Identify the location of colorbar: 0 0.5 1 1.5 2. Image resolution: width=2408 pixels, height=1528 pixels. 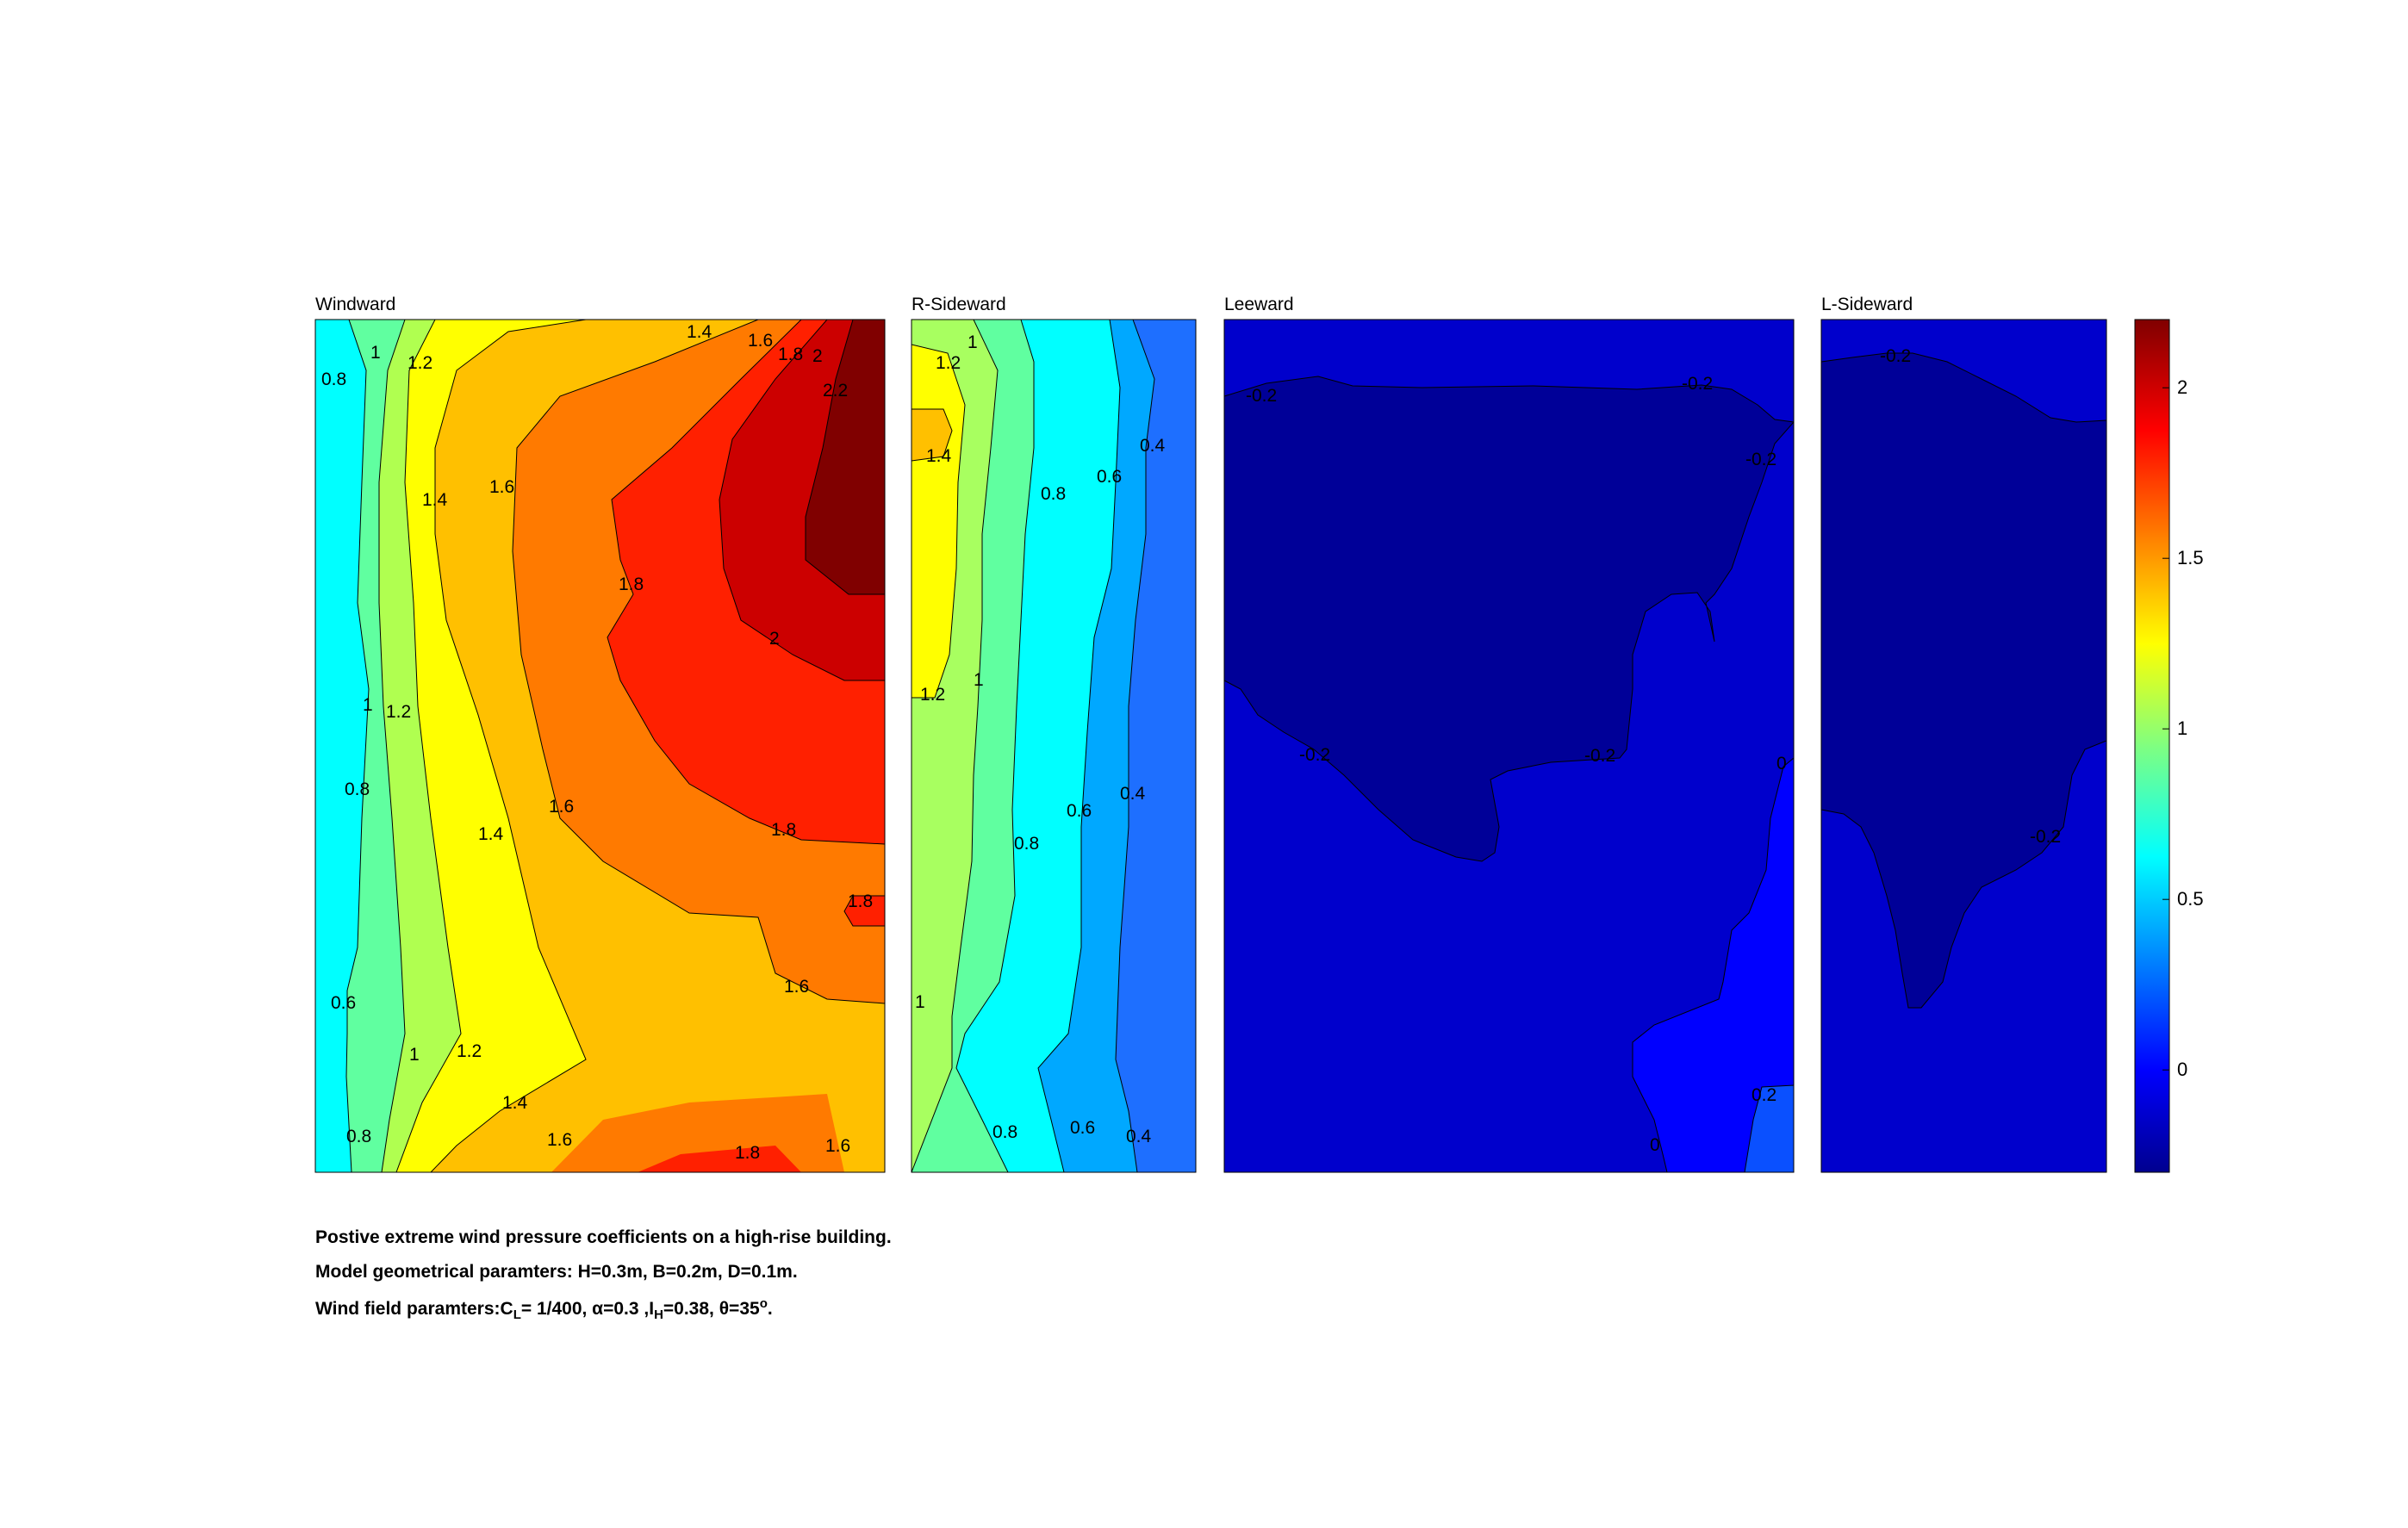
(2169, 746).